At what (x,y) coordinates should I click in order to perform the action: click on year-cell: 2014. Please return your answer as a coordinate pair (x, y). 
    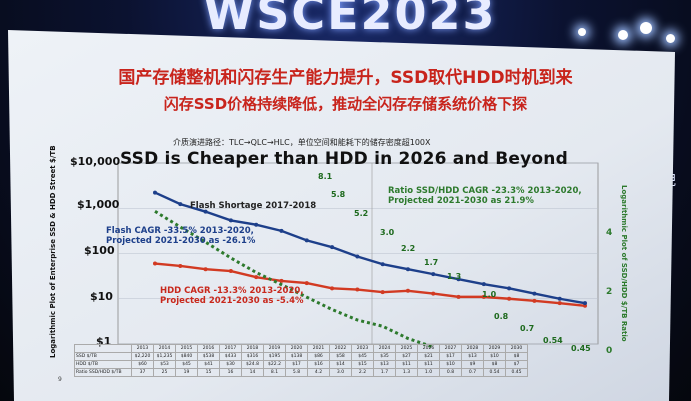
    Looking at the image, I should click on (164, 348).